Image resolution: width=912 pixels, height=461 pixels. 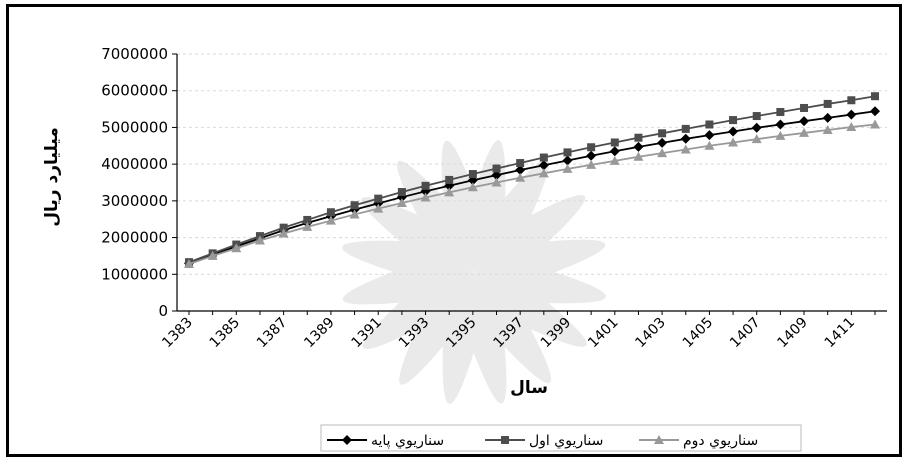 What do you see at coordinates (566, 441) in the screenshot?
I see `legend-label: سناريوي اول` at bounding box center [566, 441].